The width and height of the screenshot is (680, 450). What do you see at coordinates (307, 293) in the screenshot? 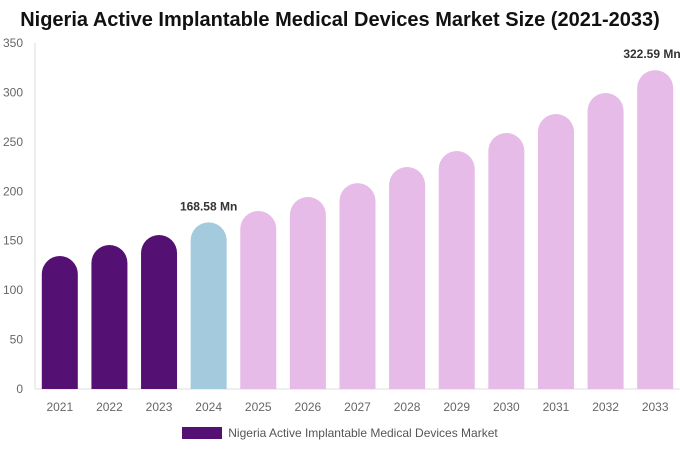
I see `bar-2026` at bounding box center [307, 293].